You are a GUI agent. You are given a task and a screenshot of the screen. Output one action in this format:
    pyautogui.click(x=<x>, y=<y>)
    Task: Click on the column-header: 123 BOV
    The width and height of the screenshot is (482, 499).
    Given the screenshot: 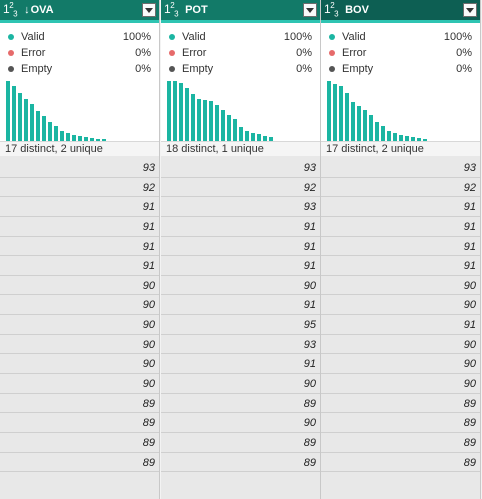 What is the action you would take?
    pyautogui.click(x=400, y=11)
    